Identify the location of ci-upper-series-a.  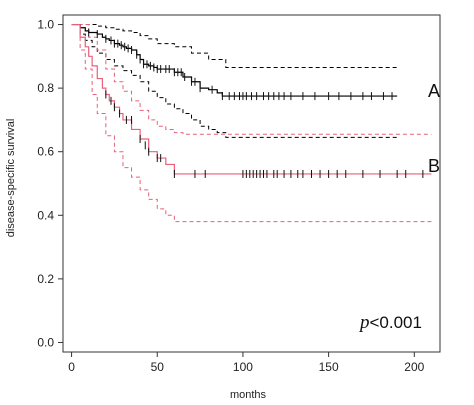
(234, 46).